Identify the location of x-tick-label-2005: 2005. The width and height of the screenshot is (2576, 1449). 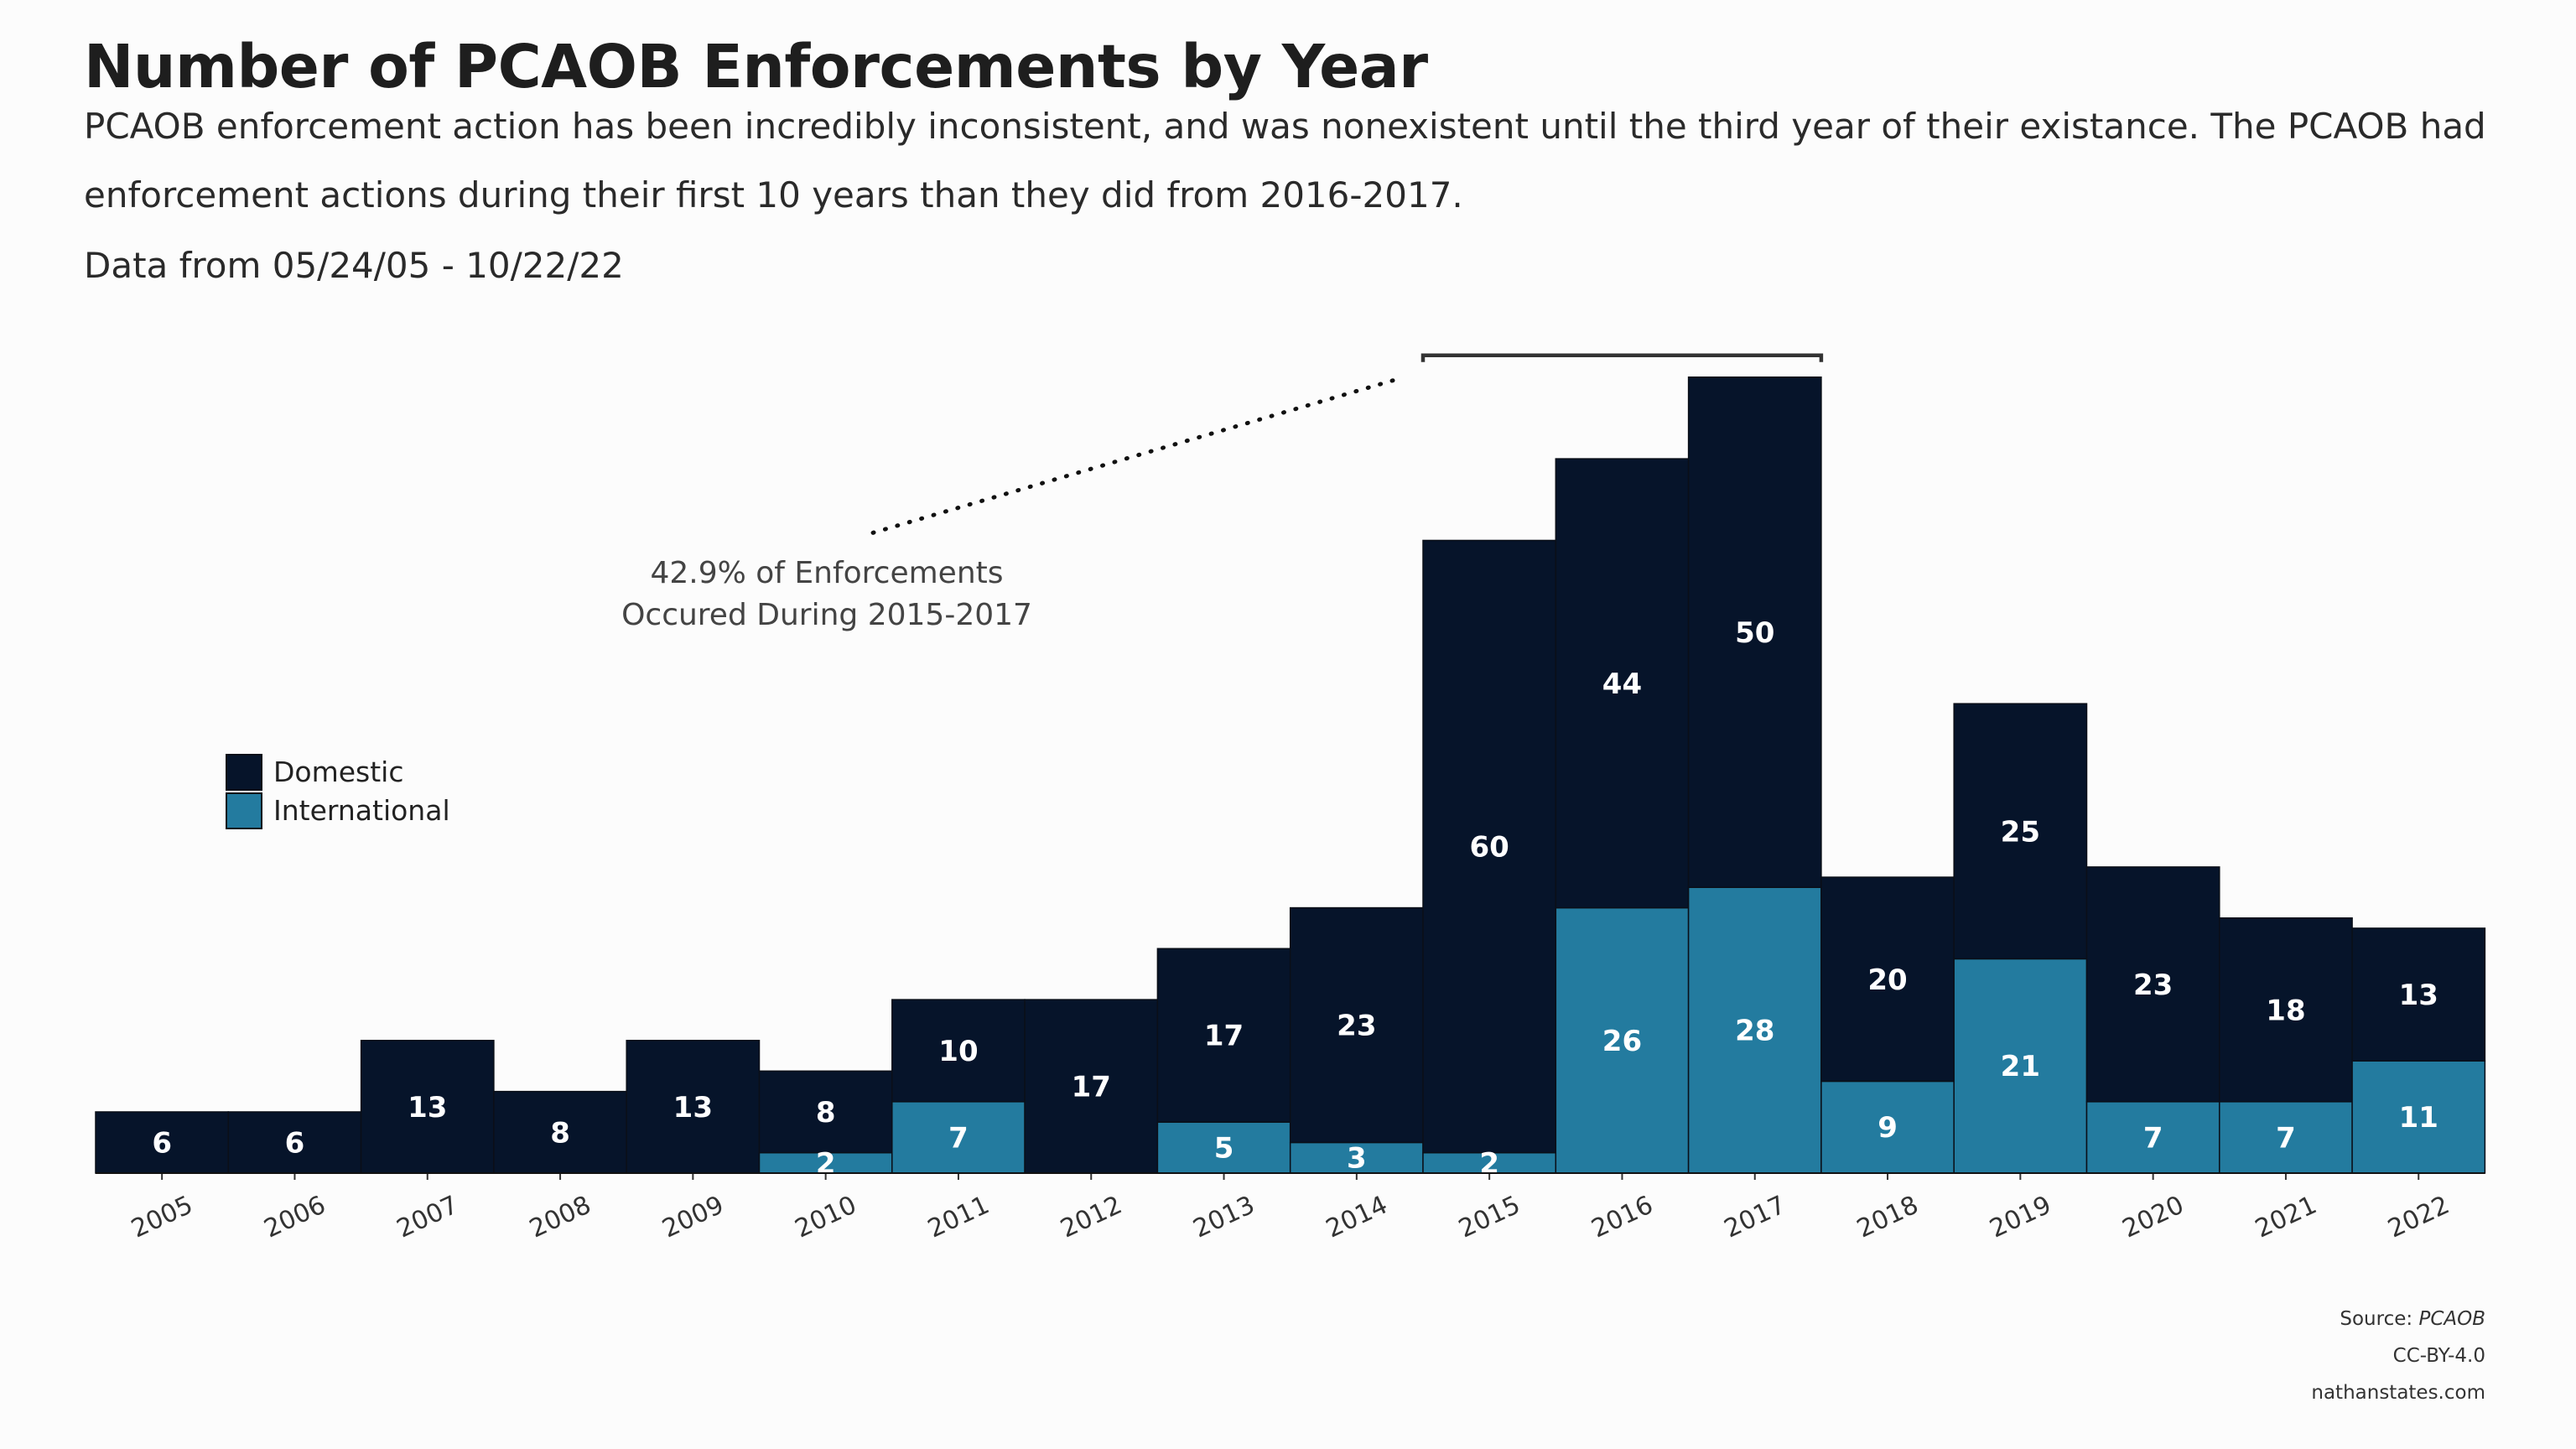
(162, 1217).